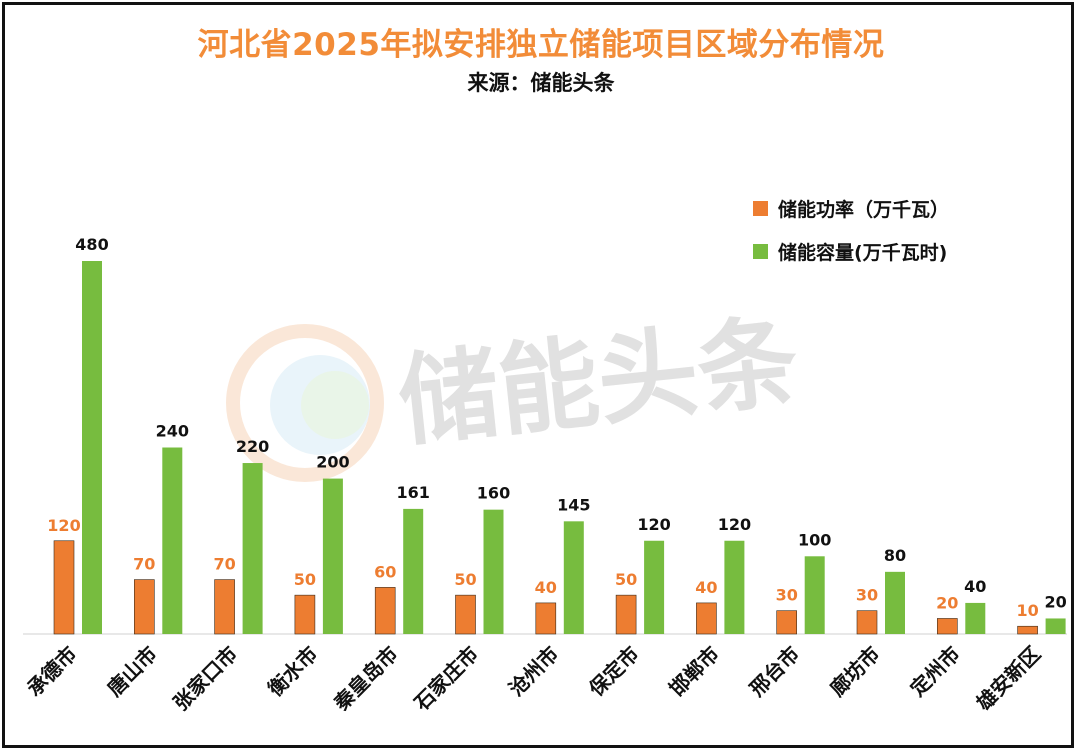 Image resolution: width=1080 pixels, height=754 pixels. Describe the element at coordinates (934, 671) in the screenshot. I see `x-tick-label: 定州市` at that location.